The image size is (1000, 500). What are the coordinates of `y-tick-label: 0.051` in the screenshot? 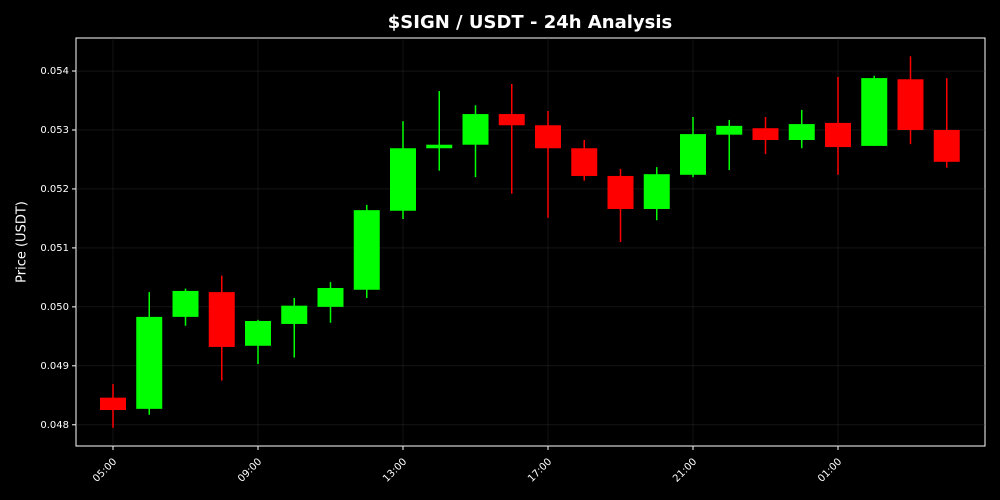 It's located at (54, 248).